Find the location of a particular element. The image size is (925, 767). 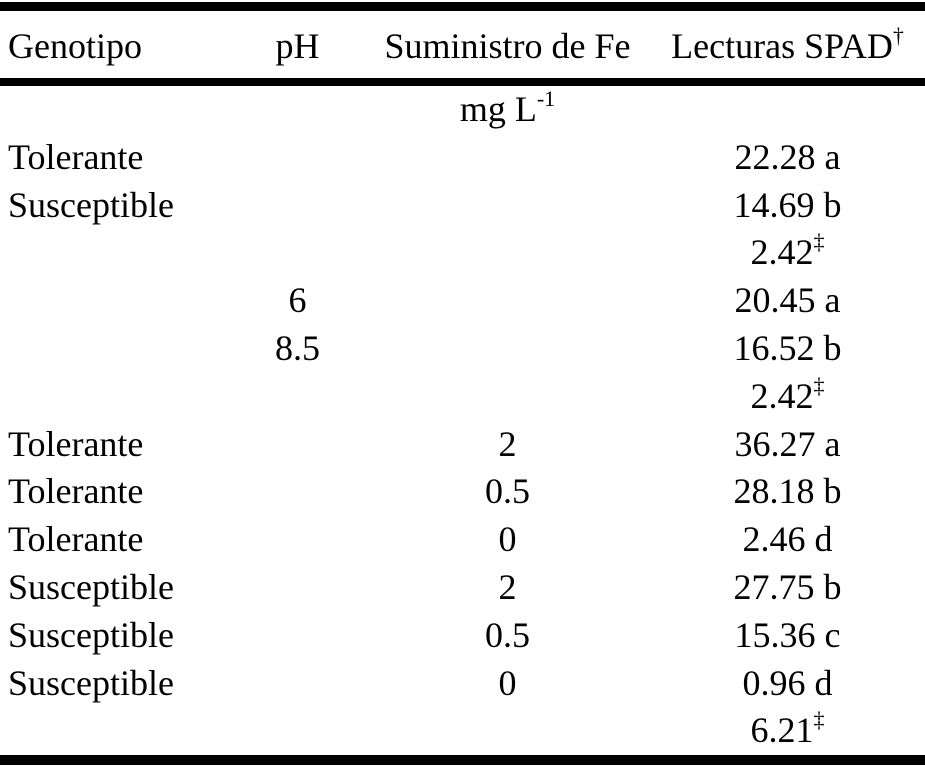

cell-spad: 27.75 b is located at coordinates (787, 588).